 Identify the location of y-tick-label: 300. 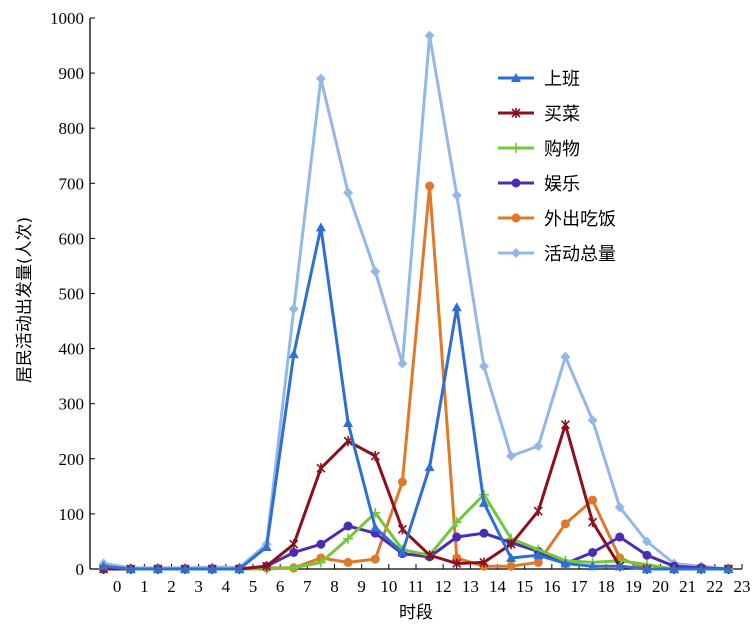
(72, 404).